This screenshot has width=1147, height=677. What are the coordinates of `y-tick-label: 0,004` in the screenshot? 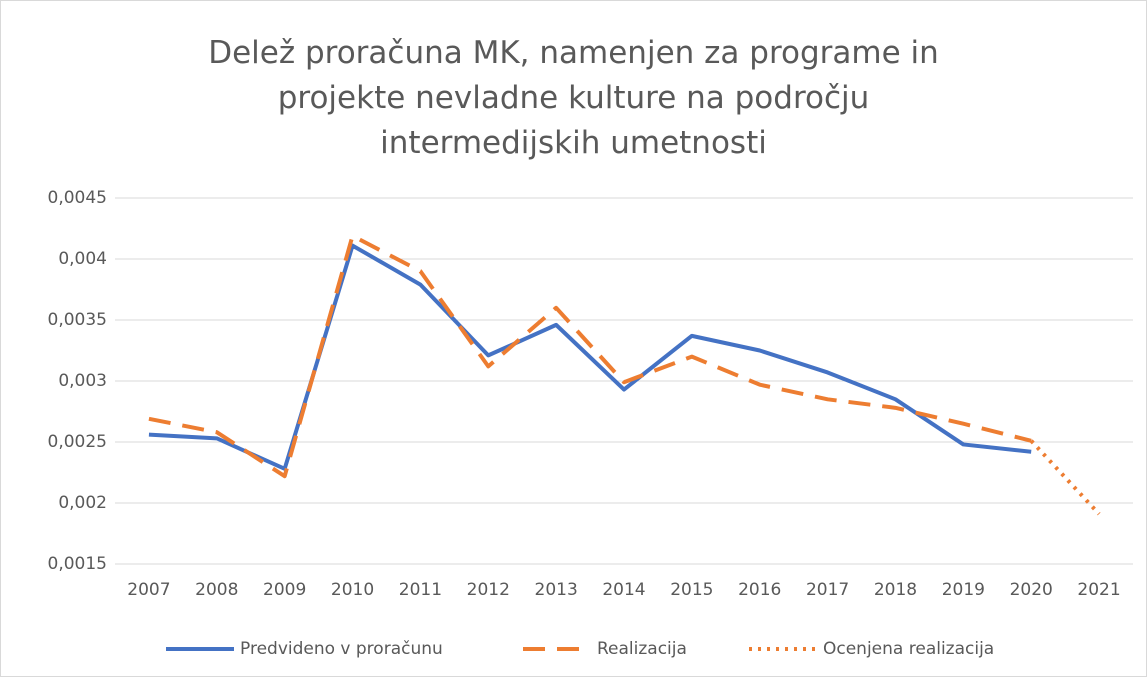 It's located at (82, 259).